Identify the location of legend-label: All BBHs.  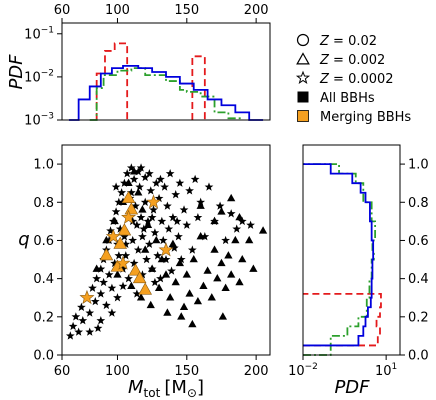
(347, 98).